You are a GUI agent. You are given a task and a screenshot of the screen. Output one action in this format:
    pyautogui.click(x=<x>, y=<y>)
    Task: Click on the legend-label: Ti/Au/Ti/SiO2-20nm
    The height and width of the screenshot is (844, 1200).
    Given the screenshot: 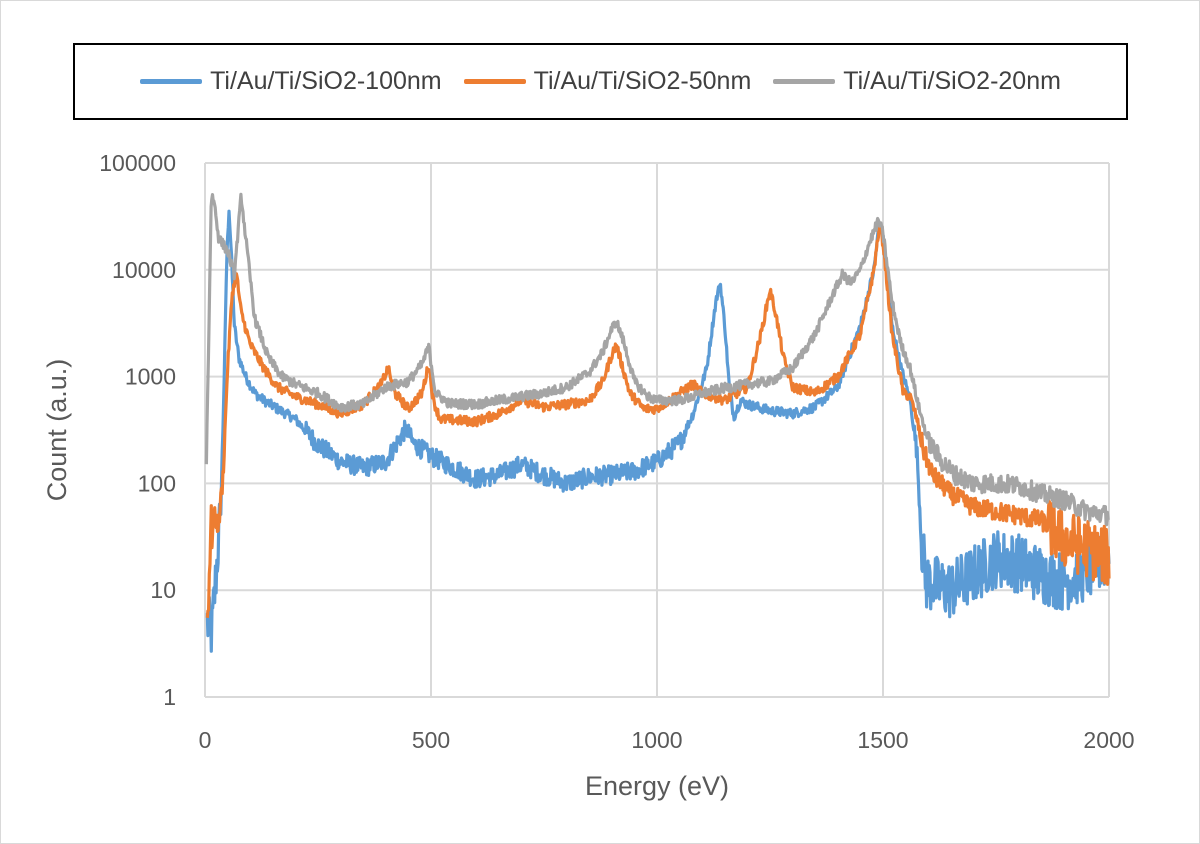 What is the action you would take?
    pyautogui.click(x=952, y=81)
    